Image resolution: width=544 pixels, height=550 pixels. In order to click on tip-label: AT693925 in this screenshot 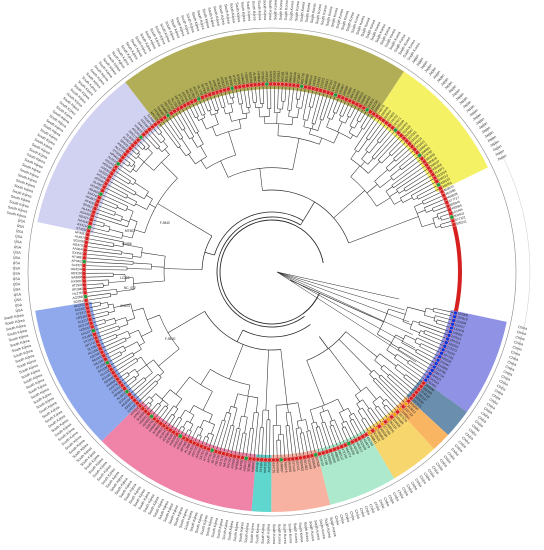, I will do `click(233, 461)`.